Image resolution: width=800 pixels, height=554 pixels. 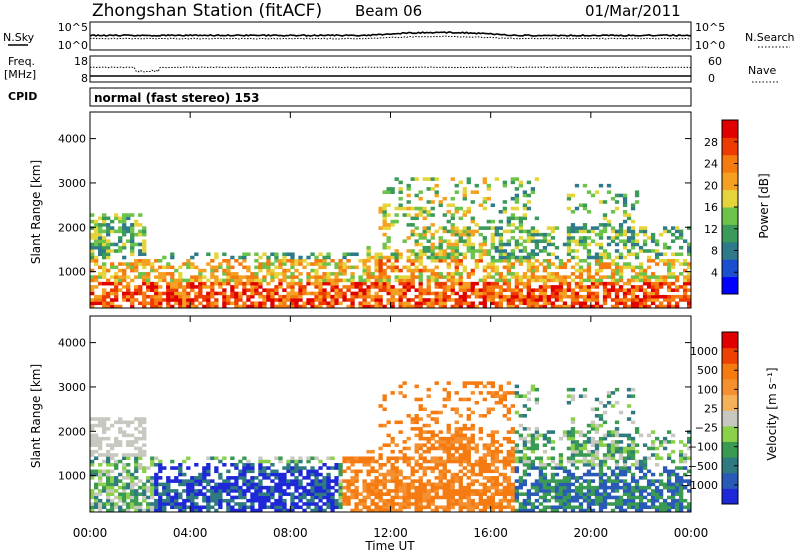 I want to click on colorbar-tick-label: −100, so click(x=703, y=447).